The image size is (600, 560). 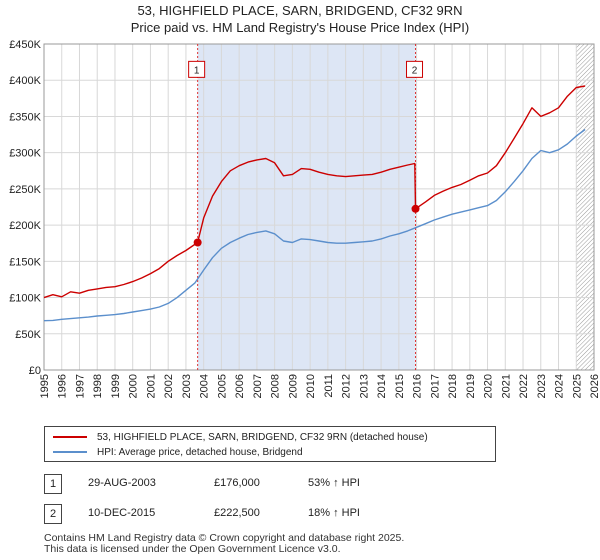 I want to click on x-tick-label: 2007, so click(x=258, y=386).